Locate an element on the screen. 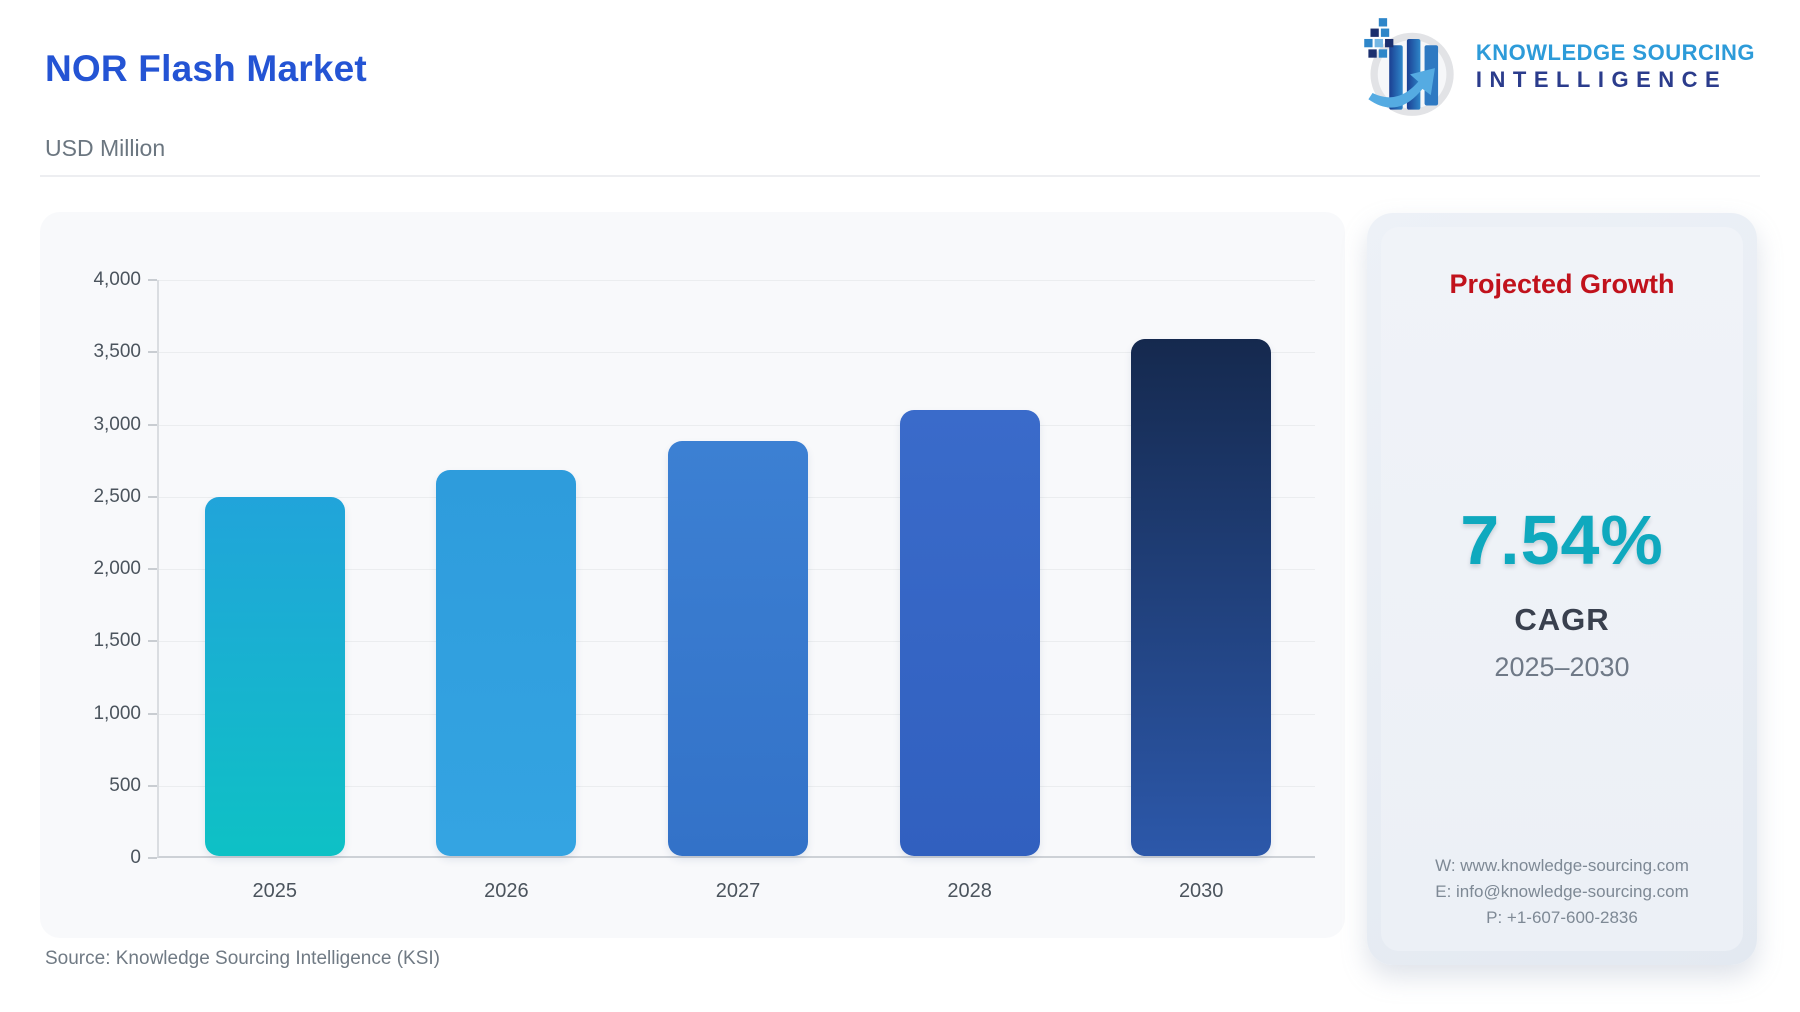  gridline-4,000 is located at coordinates (737, 280).